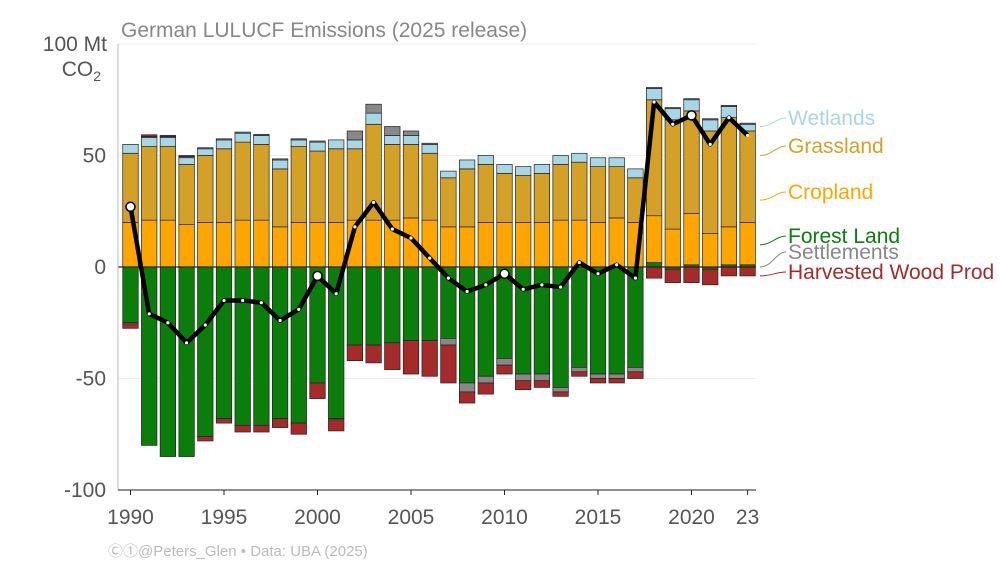  What do you see at coordinates (729, 271) in the screenshot?
I see `bar-hwp-2022` at bounding box center [729, 271].